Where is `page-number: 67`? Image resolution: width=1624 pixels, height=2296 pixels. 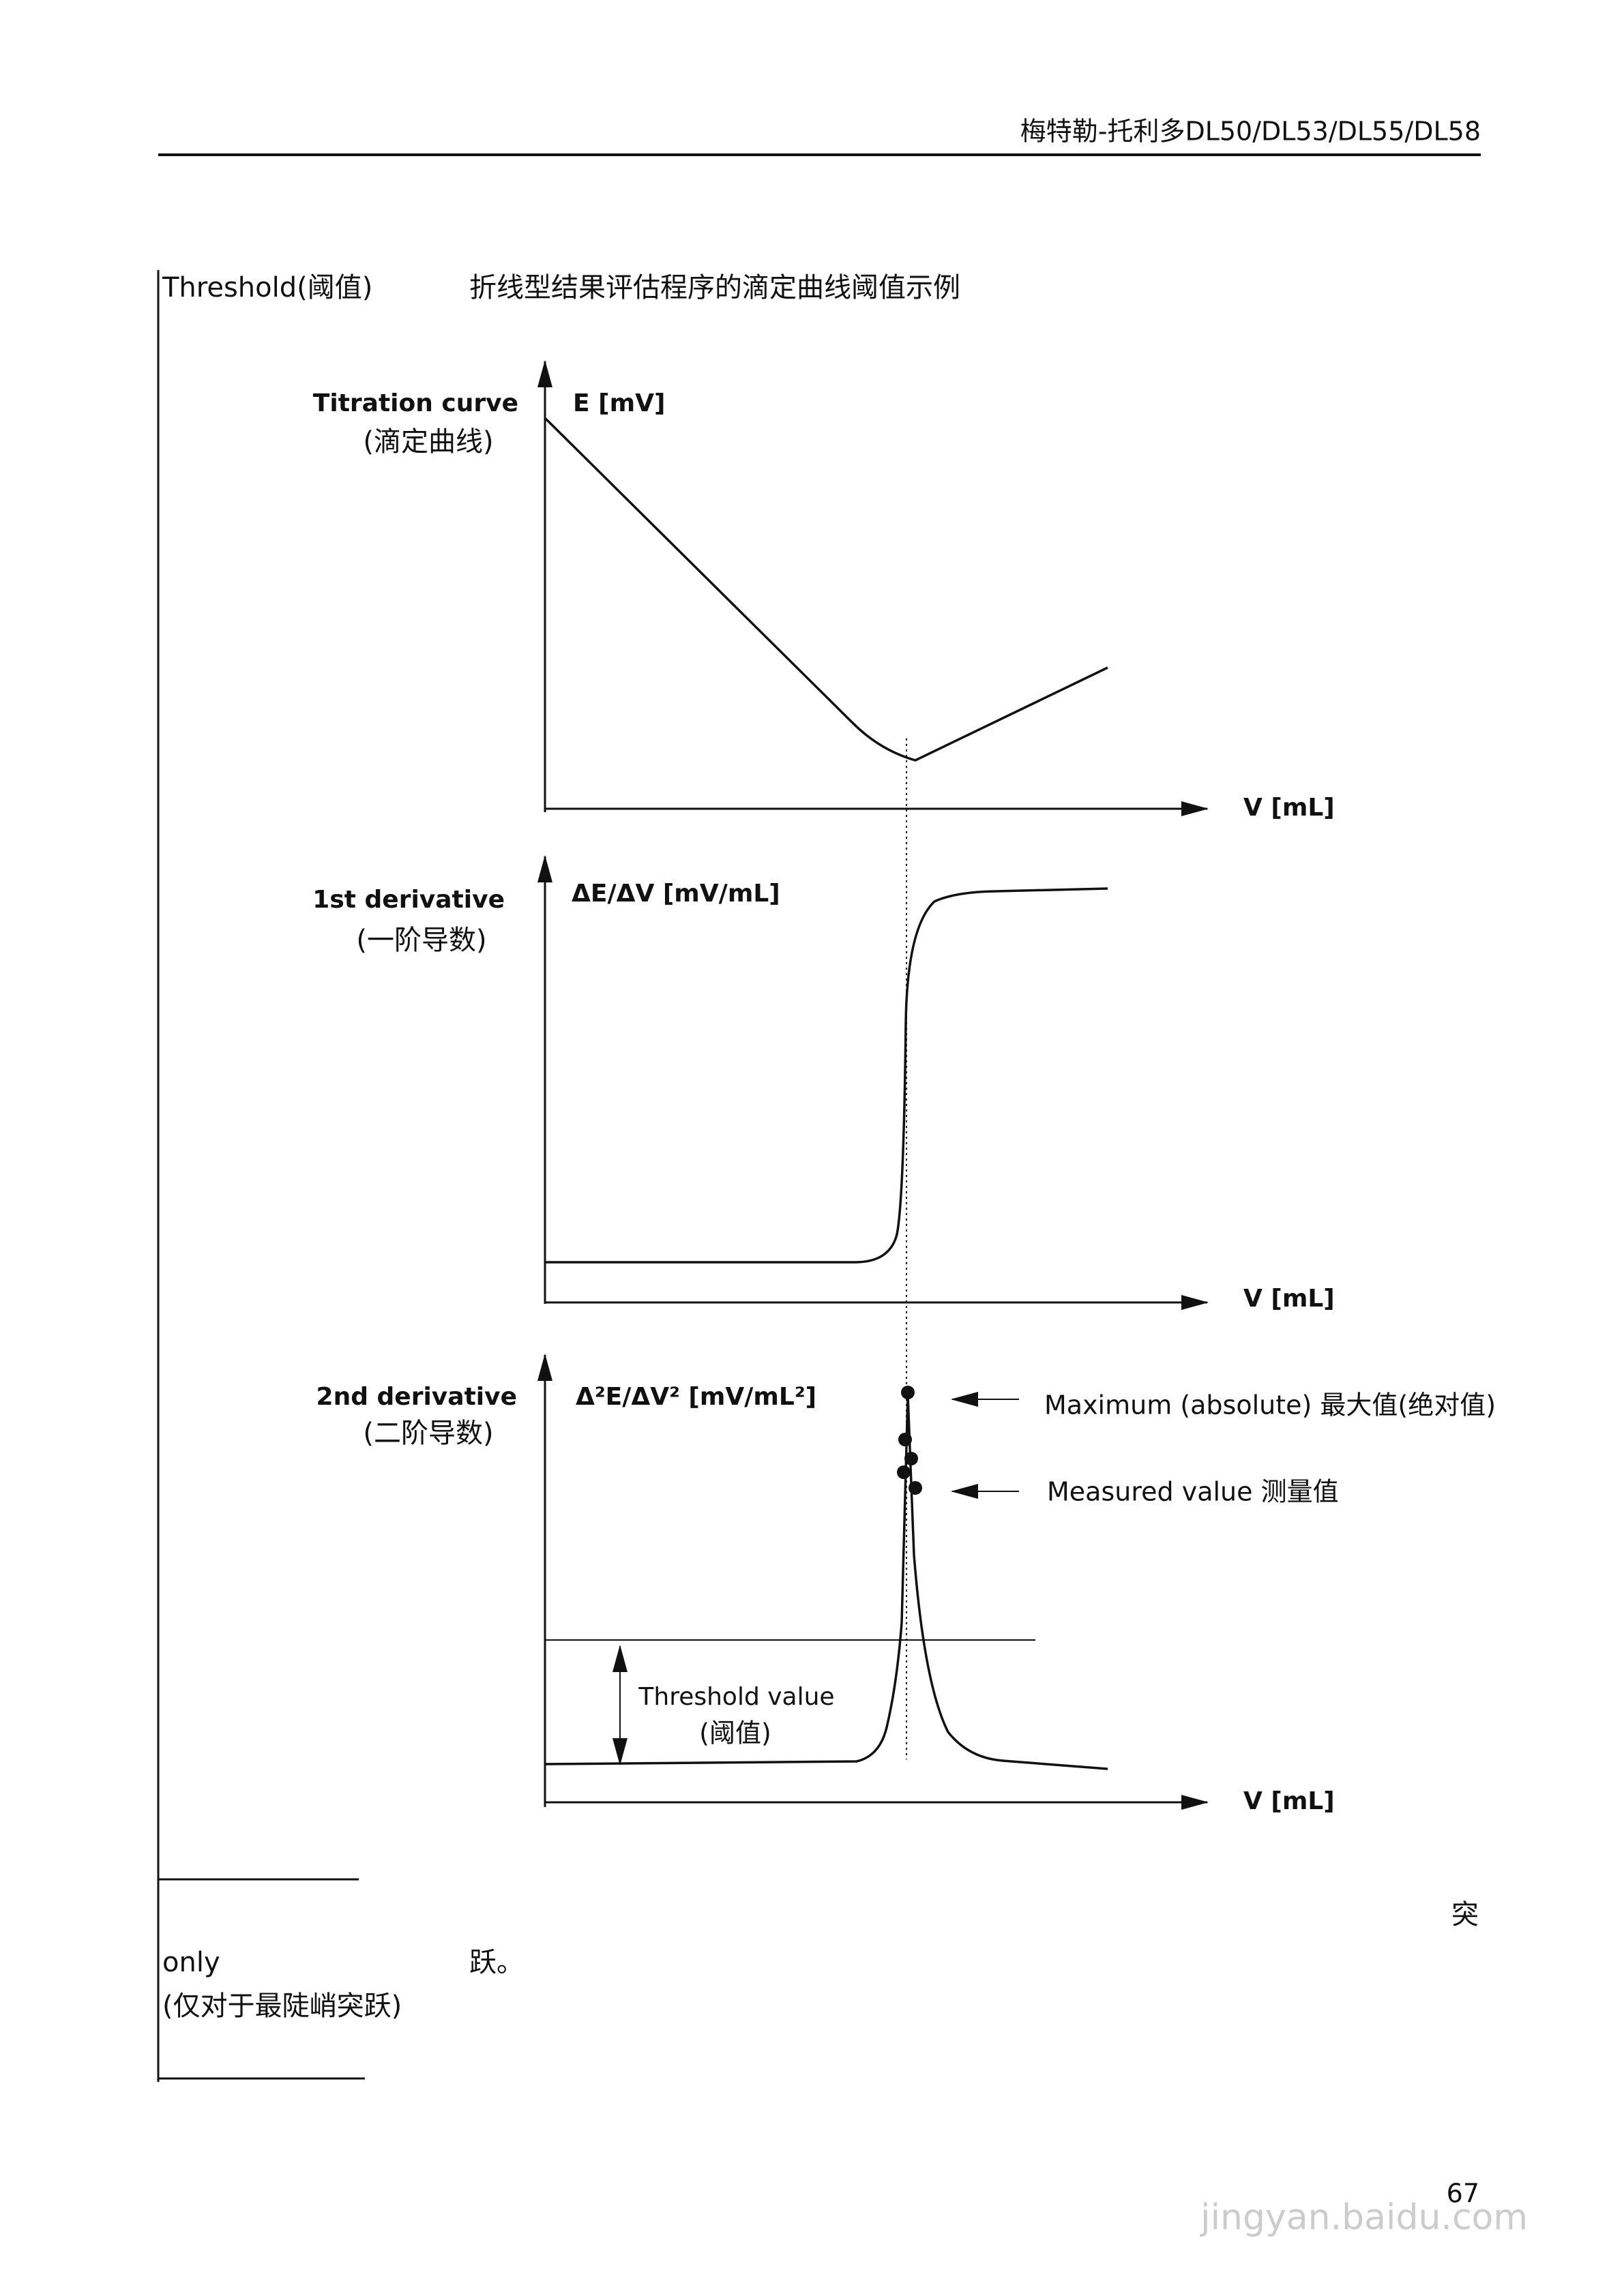
page-number: 67 is located at coordinates (1463, 2194).